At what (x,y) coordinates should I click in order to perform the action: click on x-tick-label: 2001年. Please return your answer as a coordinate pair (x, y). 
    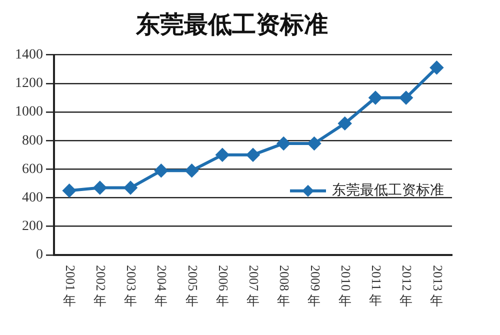
    Looking at the image, I should click on (70, 287).